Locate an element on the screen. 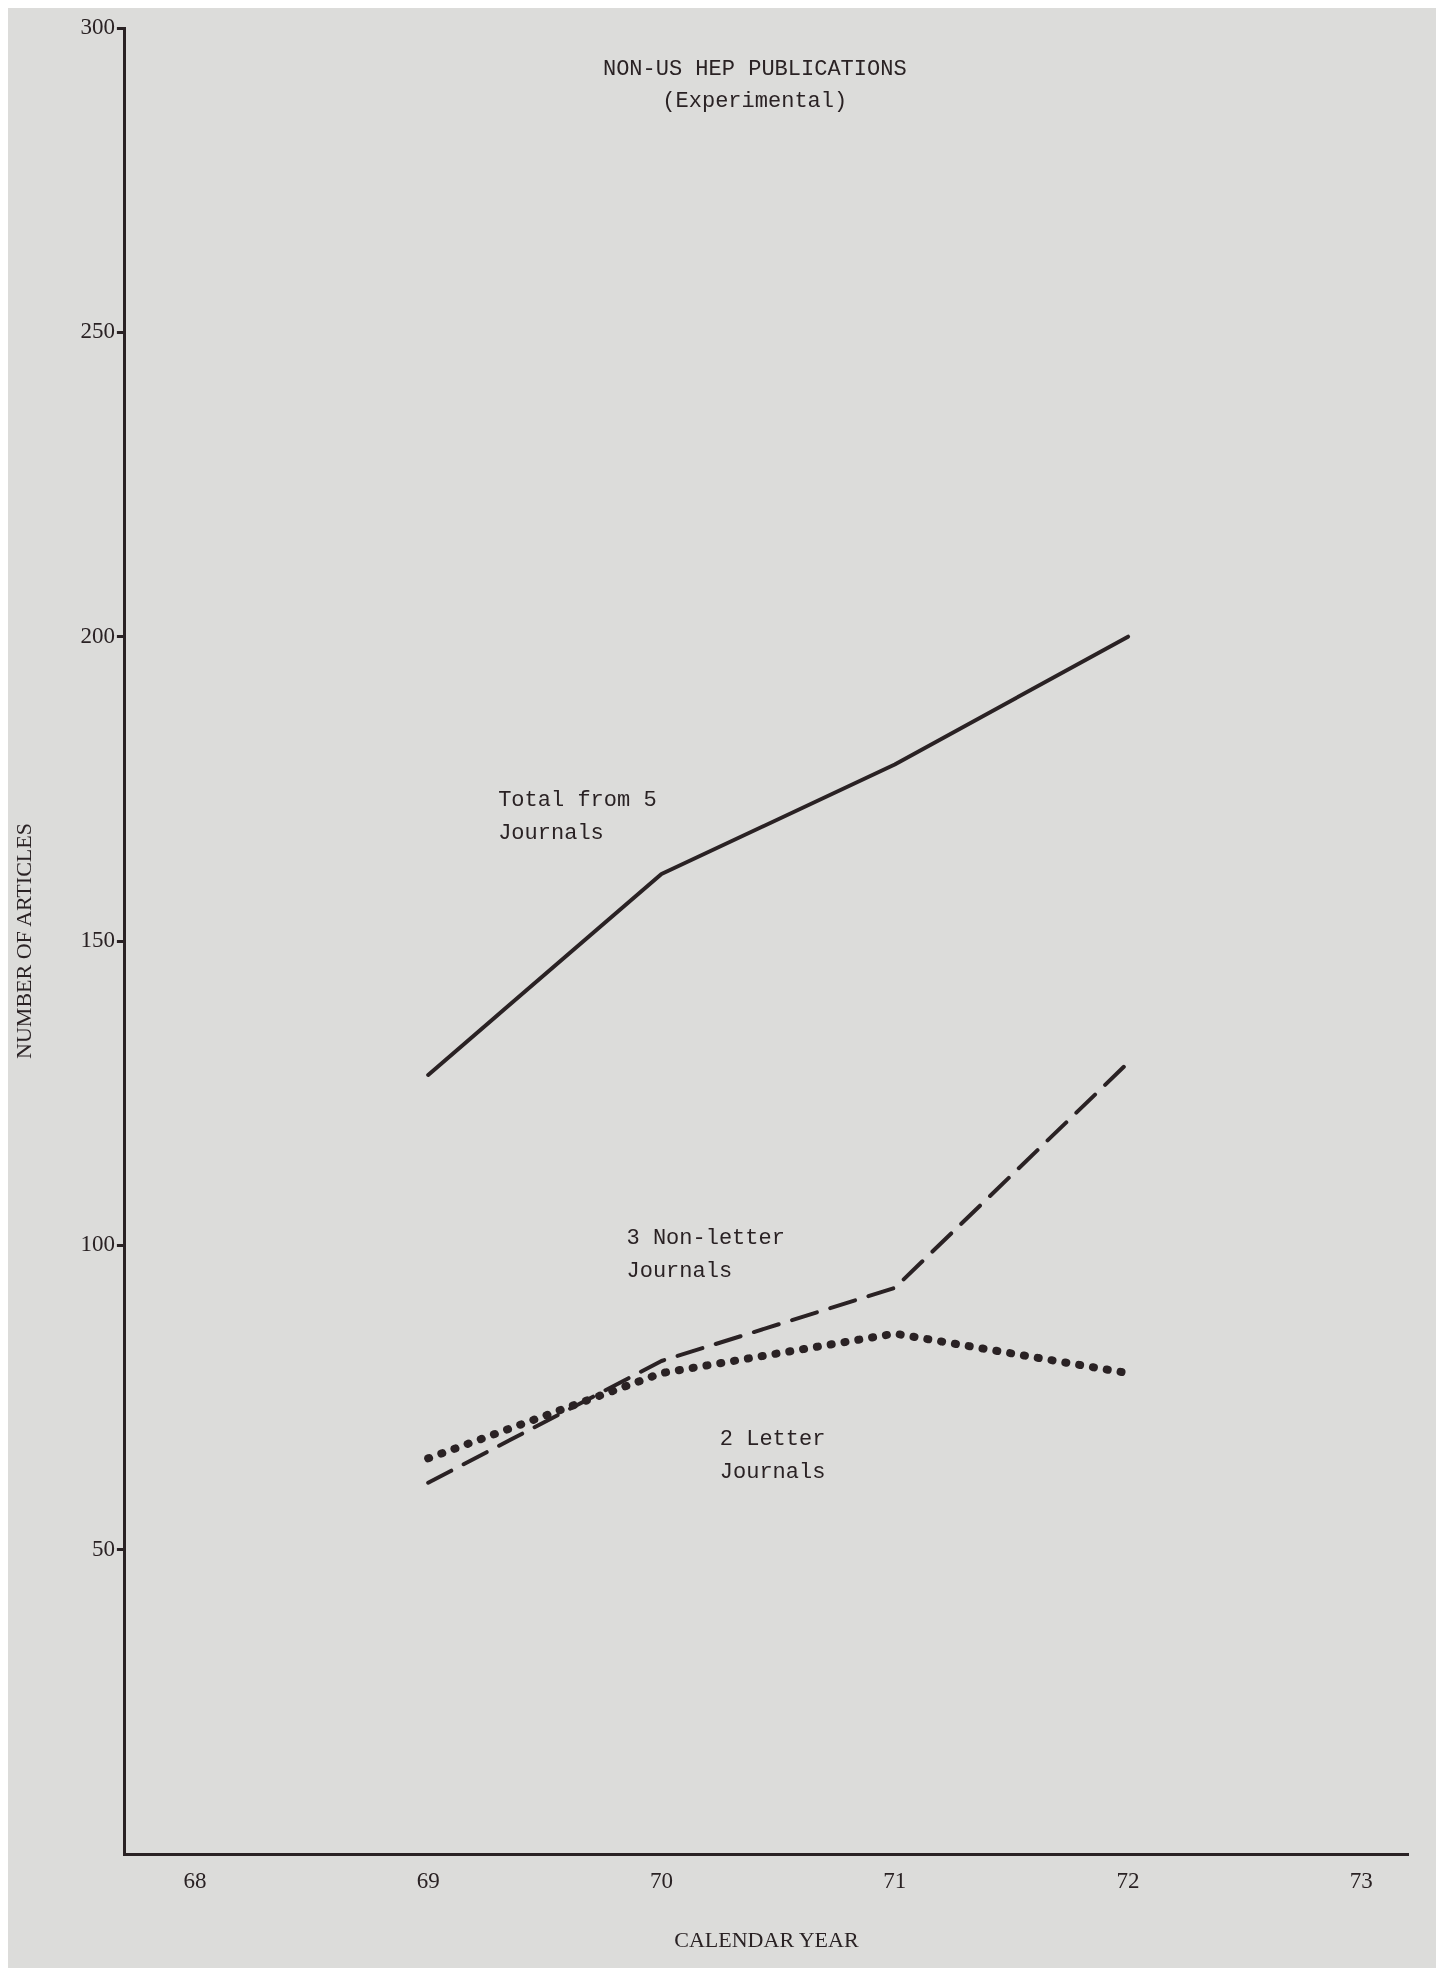 The height and width of the screenshot is (1977, 1444). y-axis-title: NUMBER OF ARTICLES is located at coordinates (23, 941).